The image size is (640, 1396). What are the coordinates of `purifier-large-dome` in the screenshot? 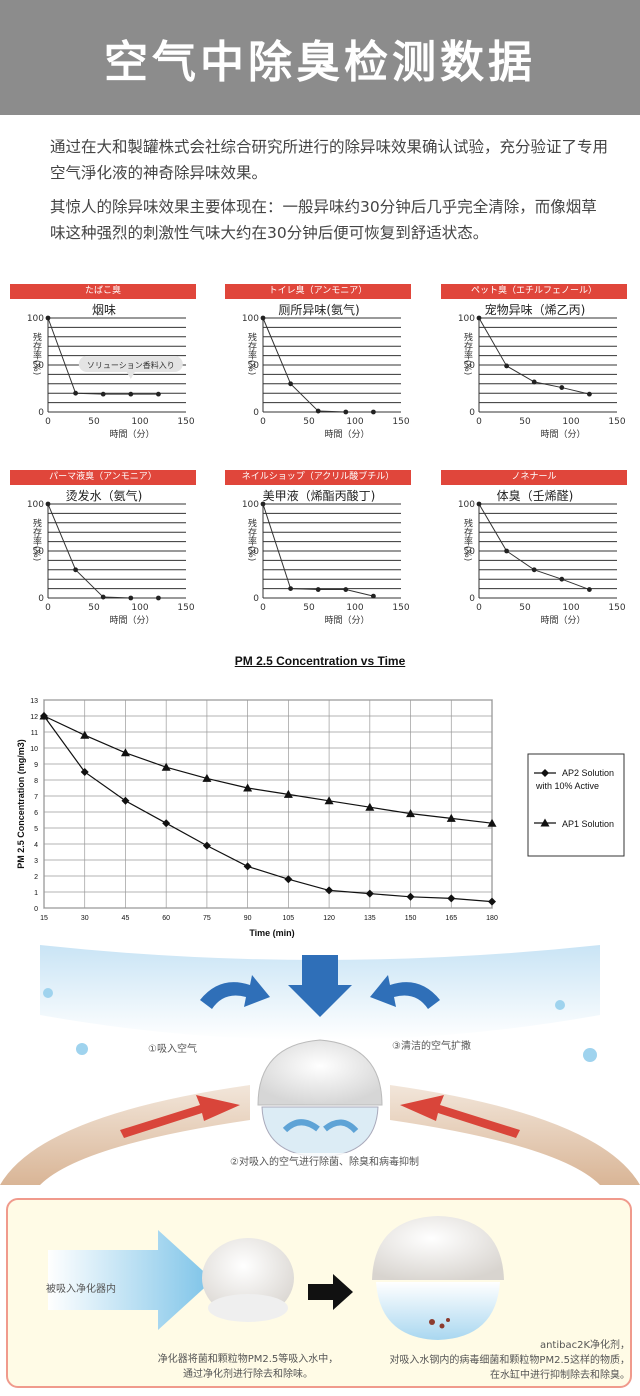 It's located at (438, 1248).